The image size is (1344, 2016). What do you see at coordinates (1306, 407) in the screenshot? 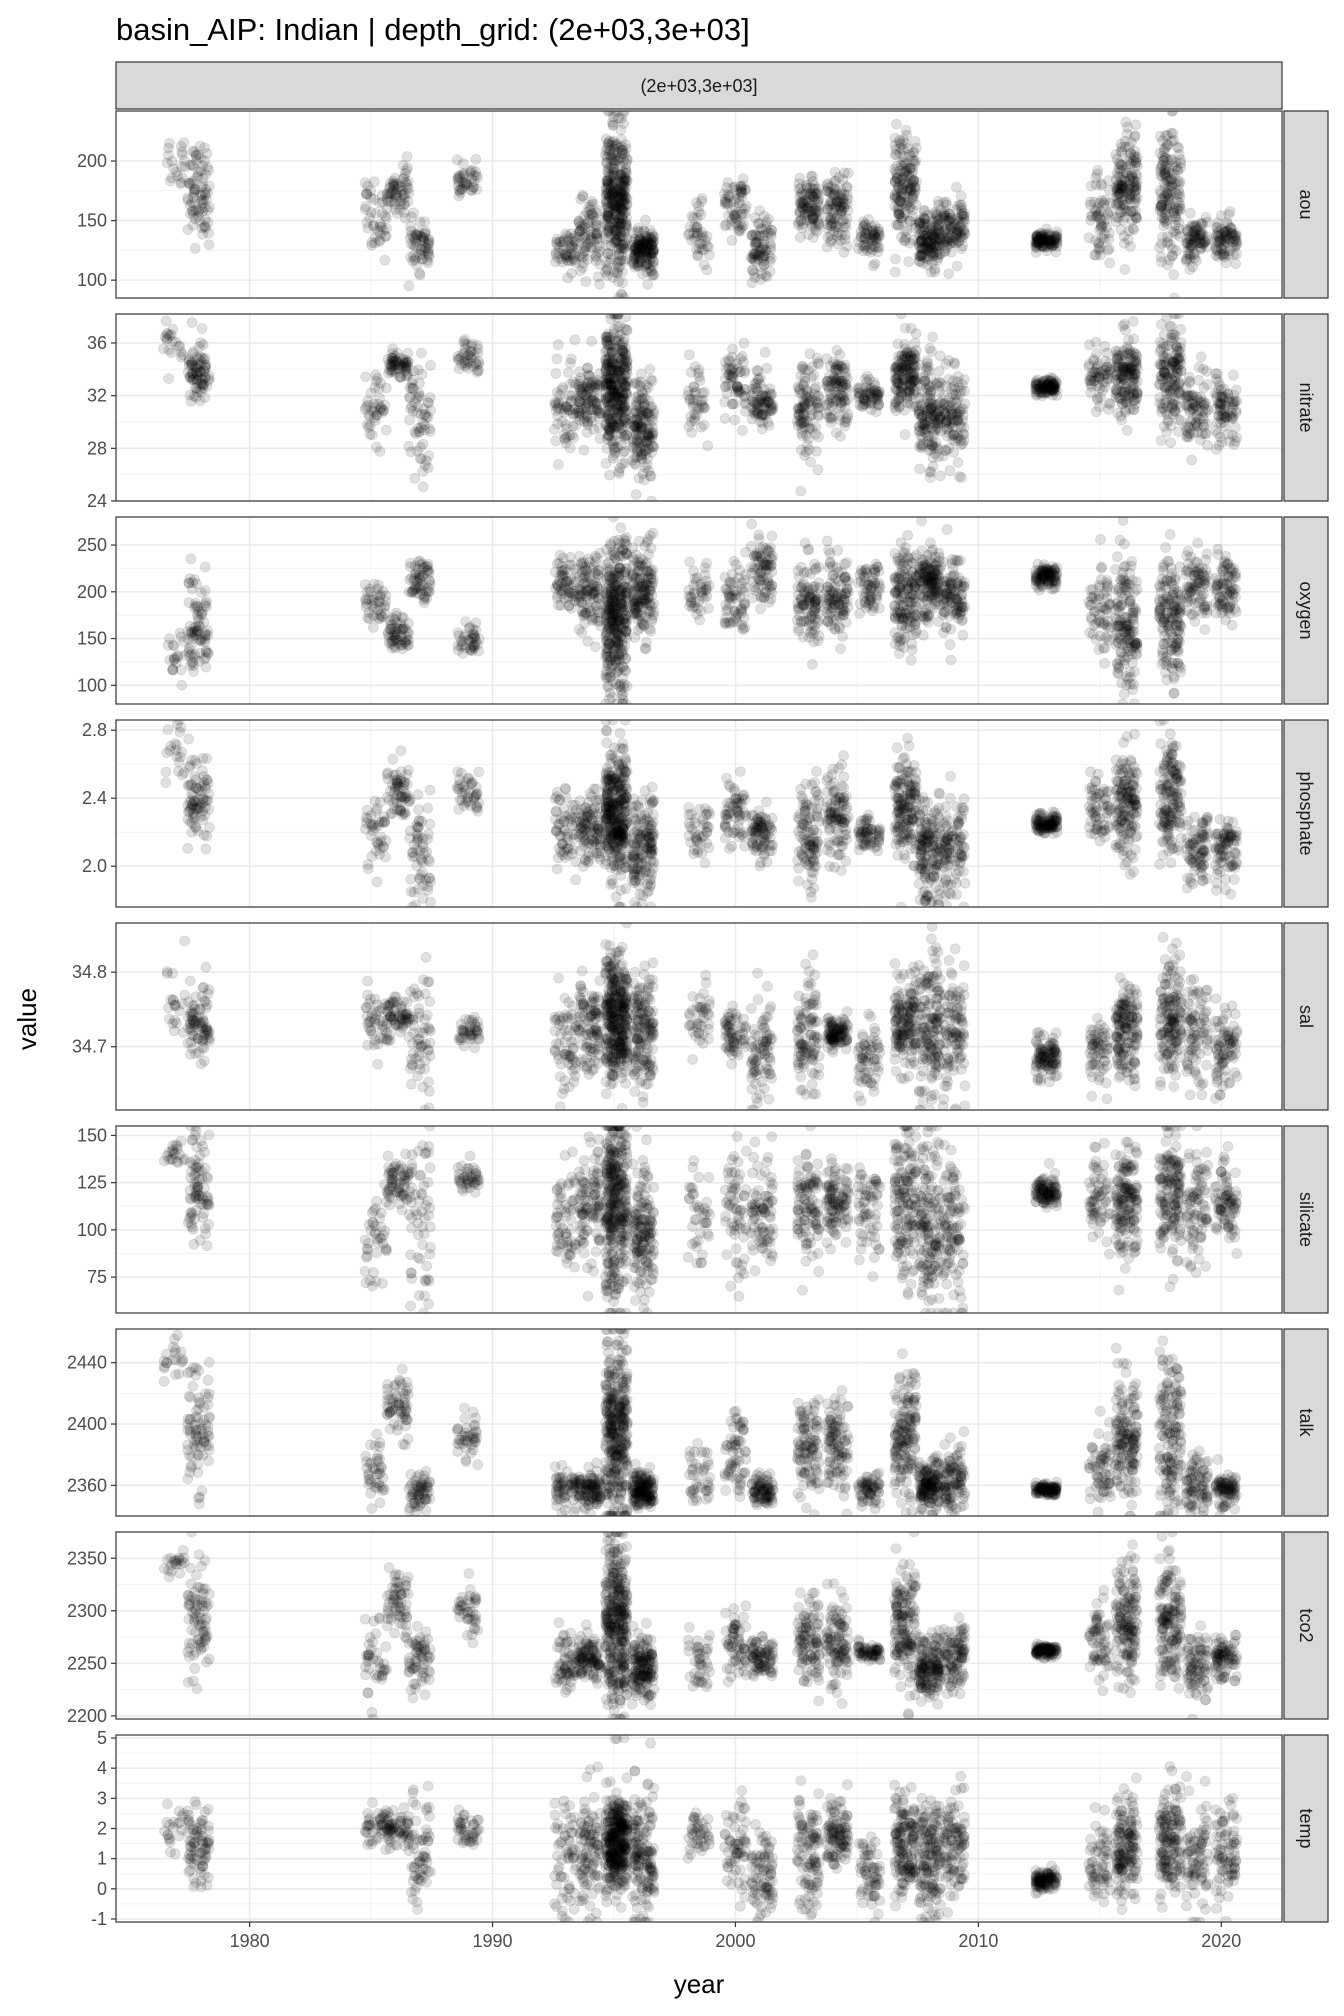
I see `panel-strip-label: nitrate` at bounding box center [1306, 407].